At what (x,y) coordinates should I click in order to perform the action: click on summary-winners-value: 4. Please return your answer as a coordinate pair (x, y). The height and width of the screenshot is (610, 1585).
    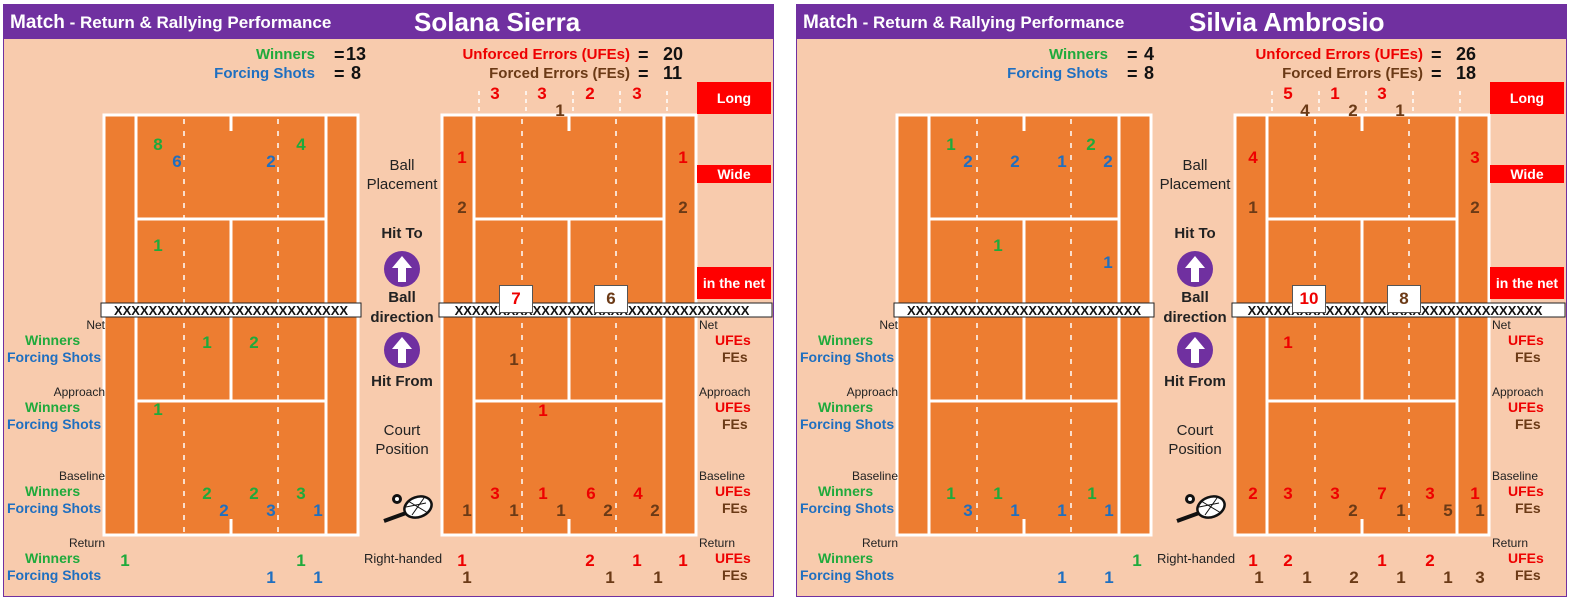
    Looking at the image, I should click on (1149, 54).